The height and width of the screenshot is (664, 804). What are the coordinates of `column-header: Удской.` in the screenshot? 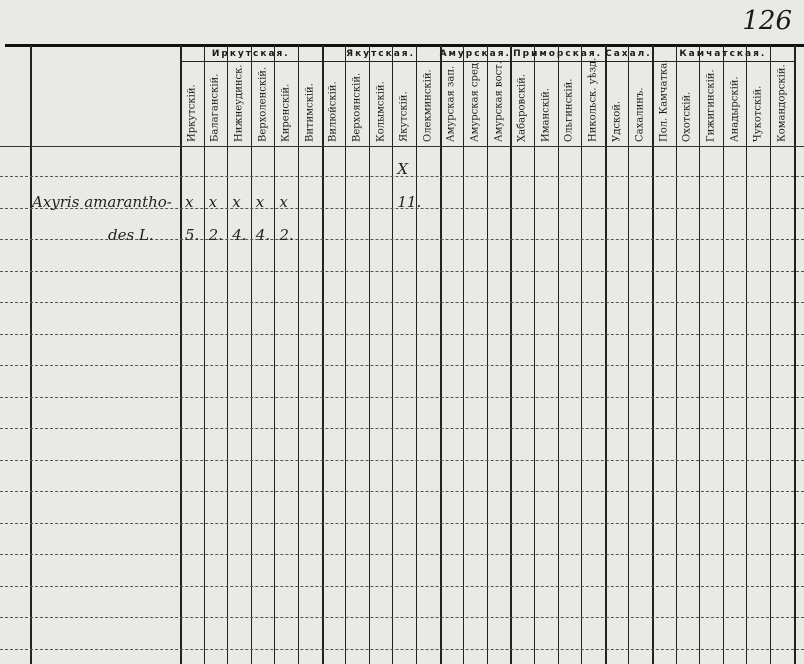 It's located at (617, 104).